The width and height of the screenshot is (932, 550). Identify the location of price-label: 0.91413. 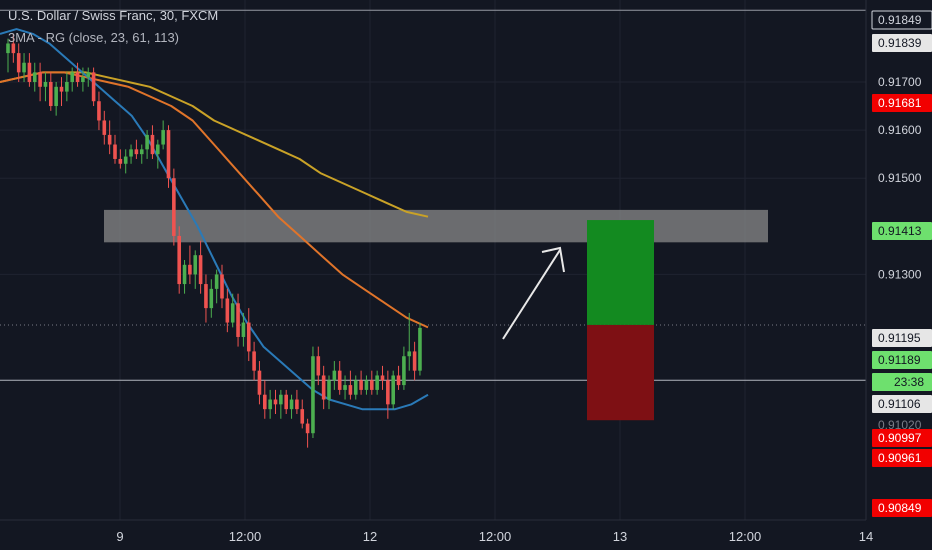
(902, 231).